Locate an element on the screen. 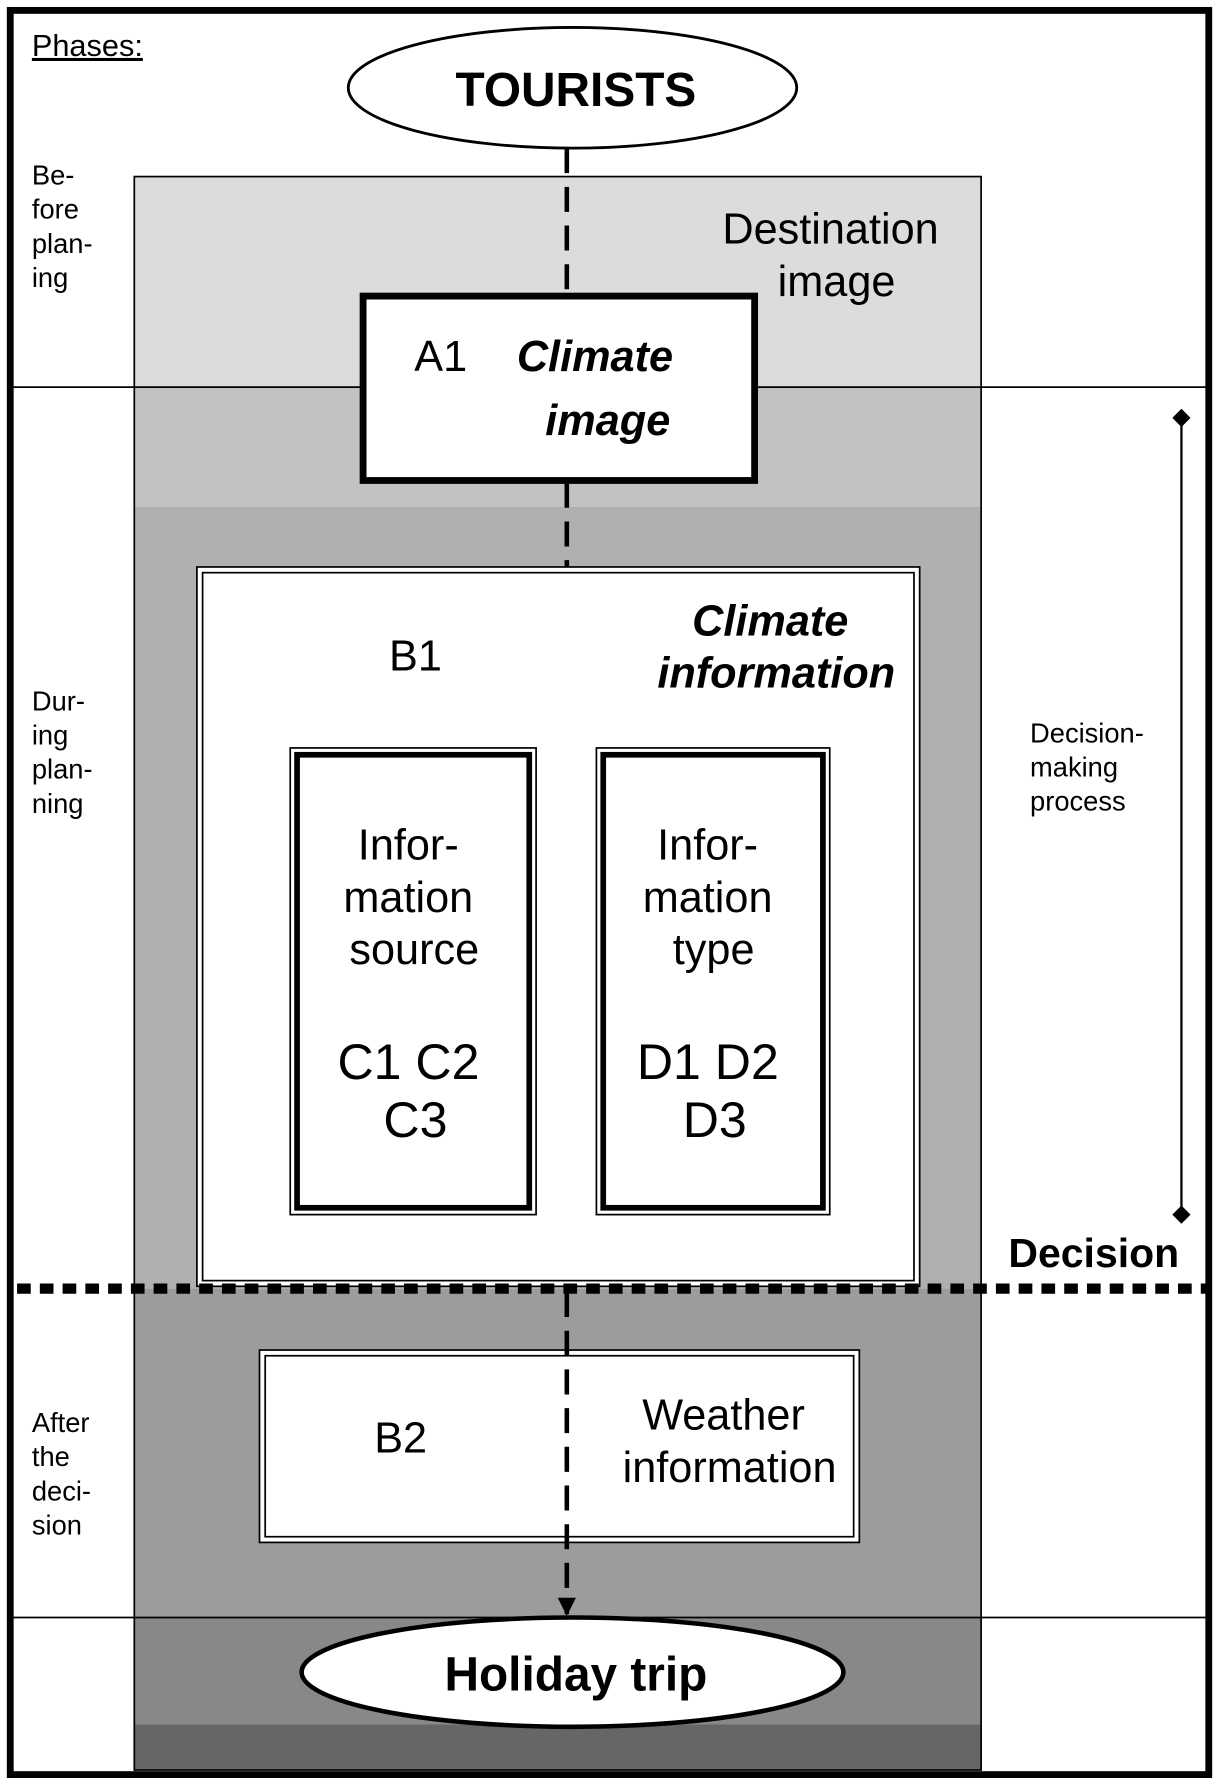 This screenshot has height=1785, width=1219. text-line: type is located at coordinates (714, 950).